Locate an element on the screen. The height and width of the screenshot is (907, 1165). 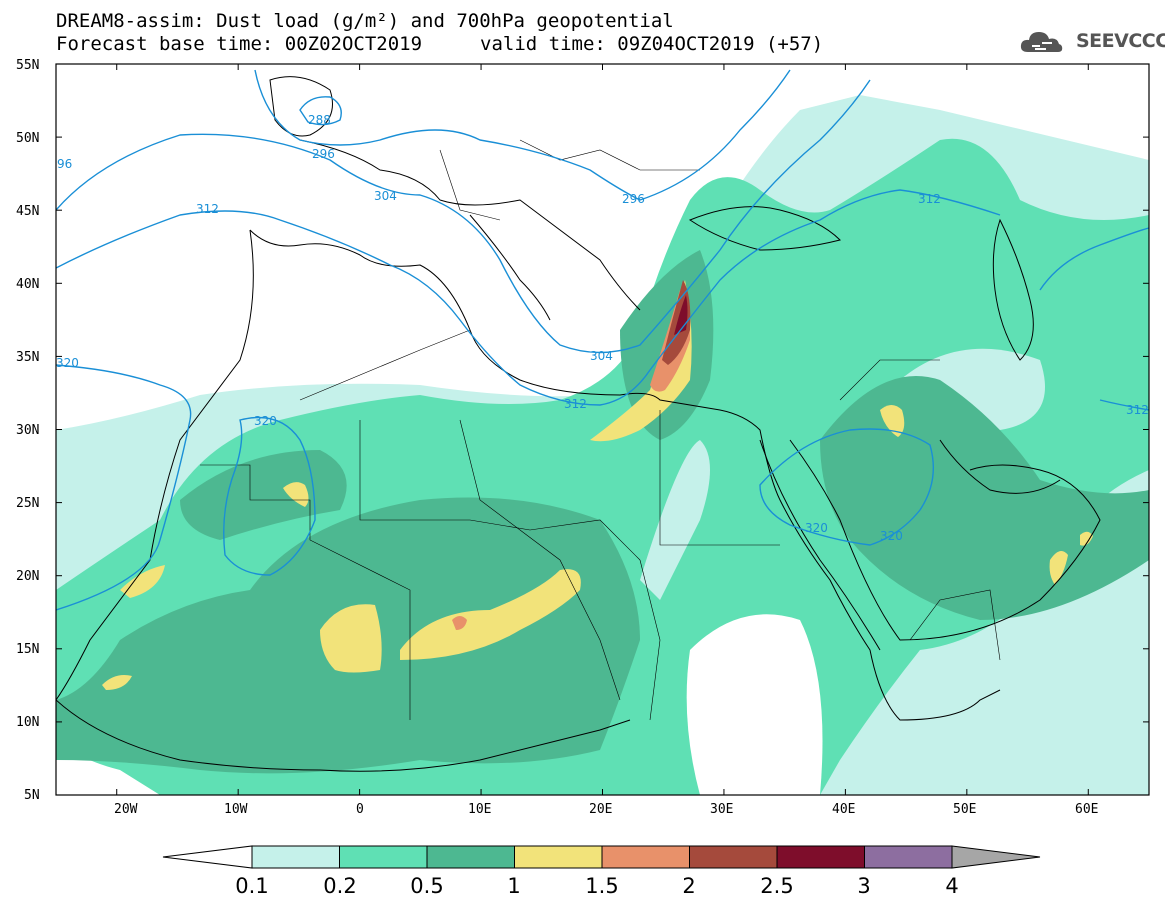
lon-label: 10E is located at coordinates (479, 809).